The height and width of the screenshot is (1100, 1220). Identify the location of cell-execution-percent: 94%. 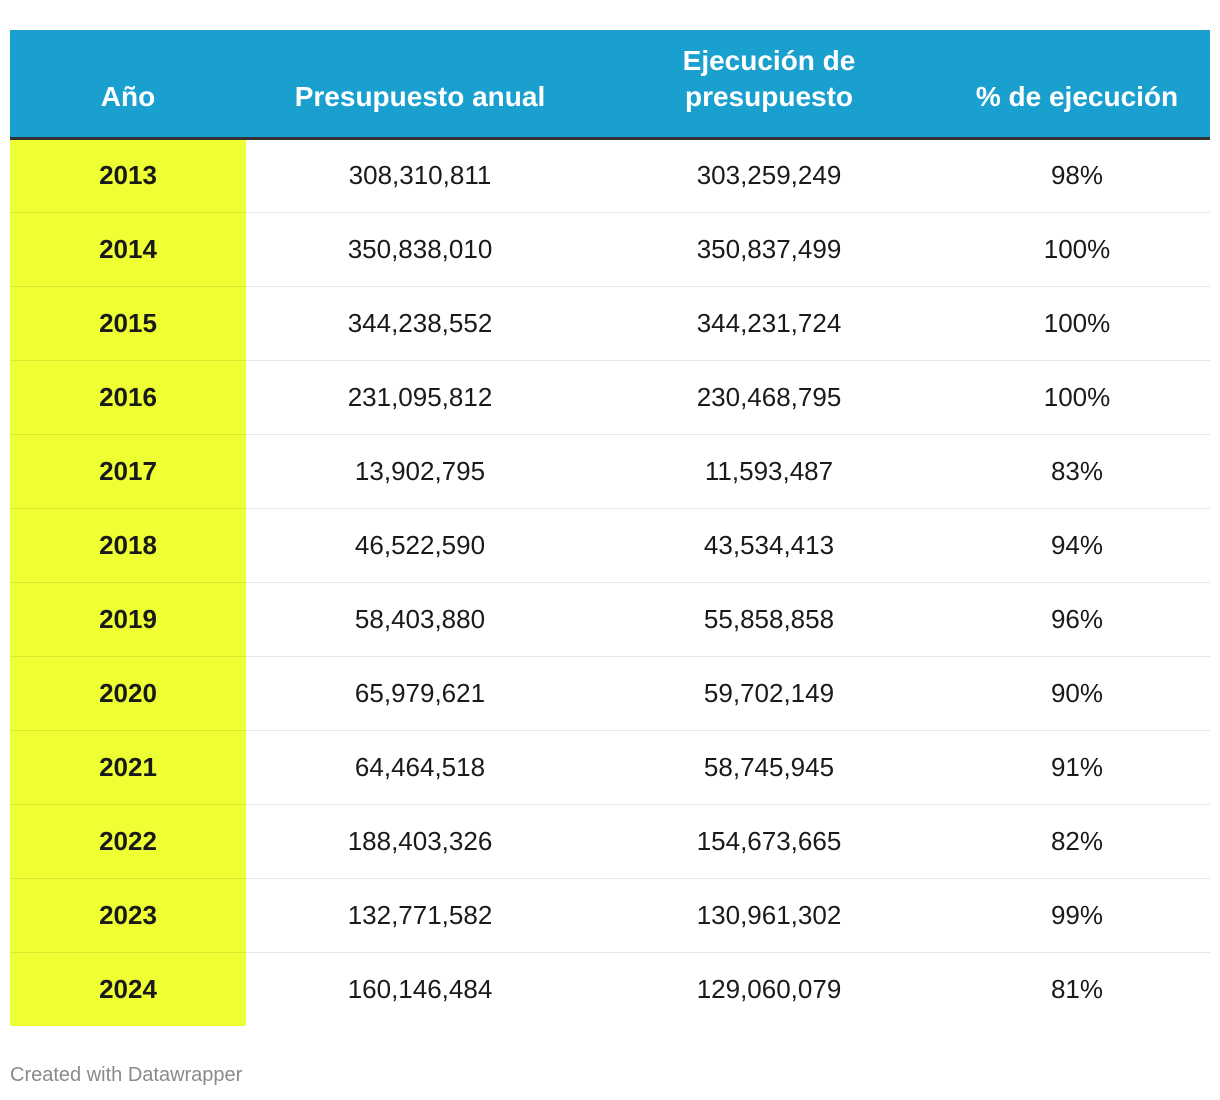
(1077, 545).